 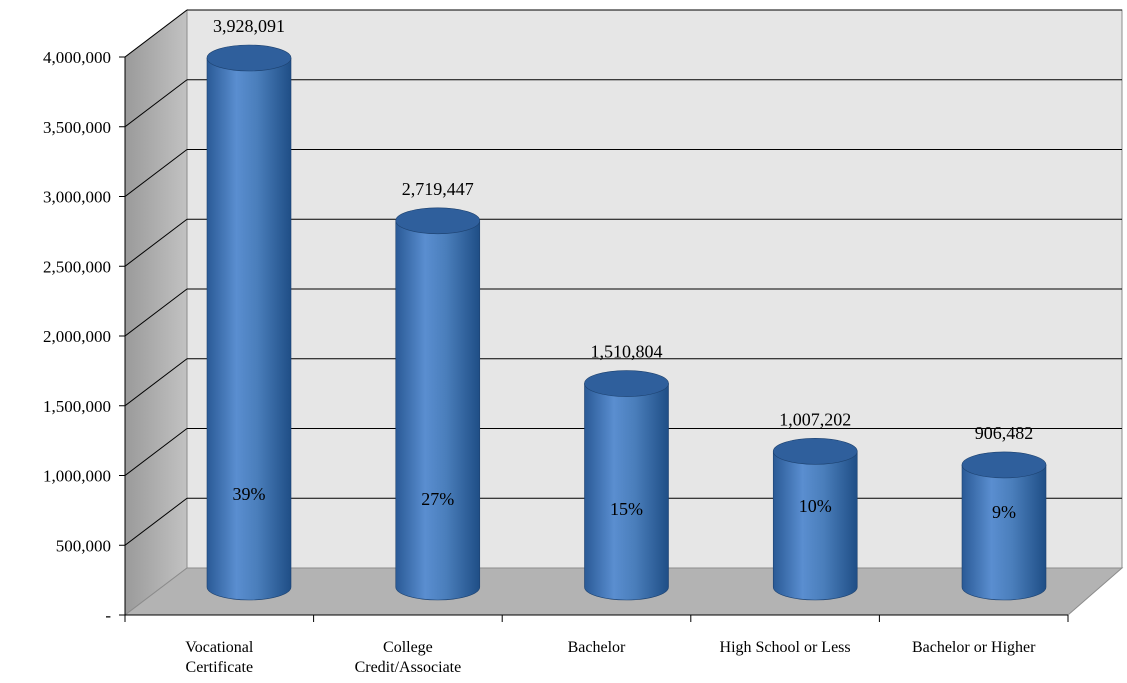 What do you see at coordinates (785, 647) in the screenshot?
I see `category-label: High School or Less` at bounding box center [785, 647].